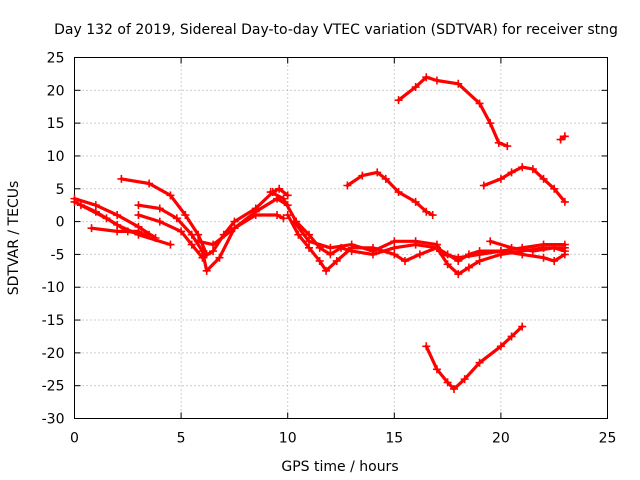 Image resolution: width=640 pixels, height=480 pixels. What do you see at coordinates (394, 439) in the screenshot?
I see `x-tick-label: 15` at bounding box center [394, 439].